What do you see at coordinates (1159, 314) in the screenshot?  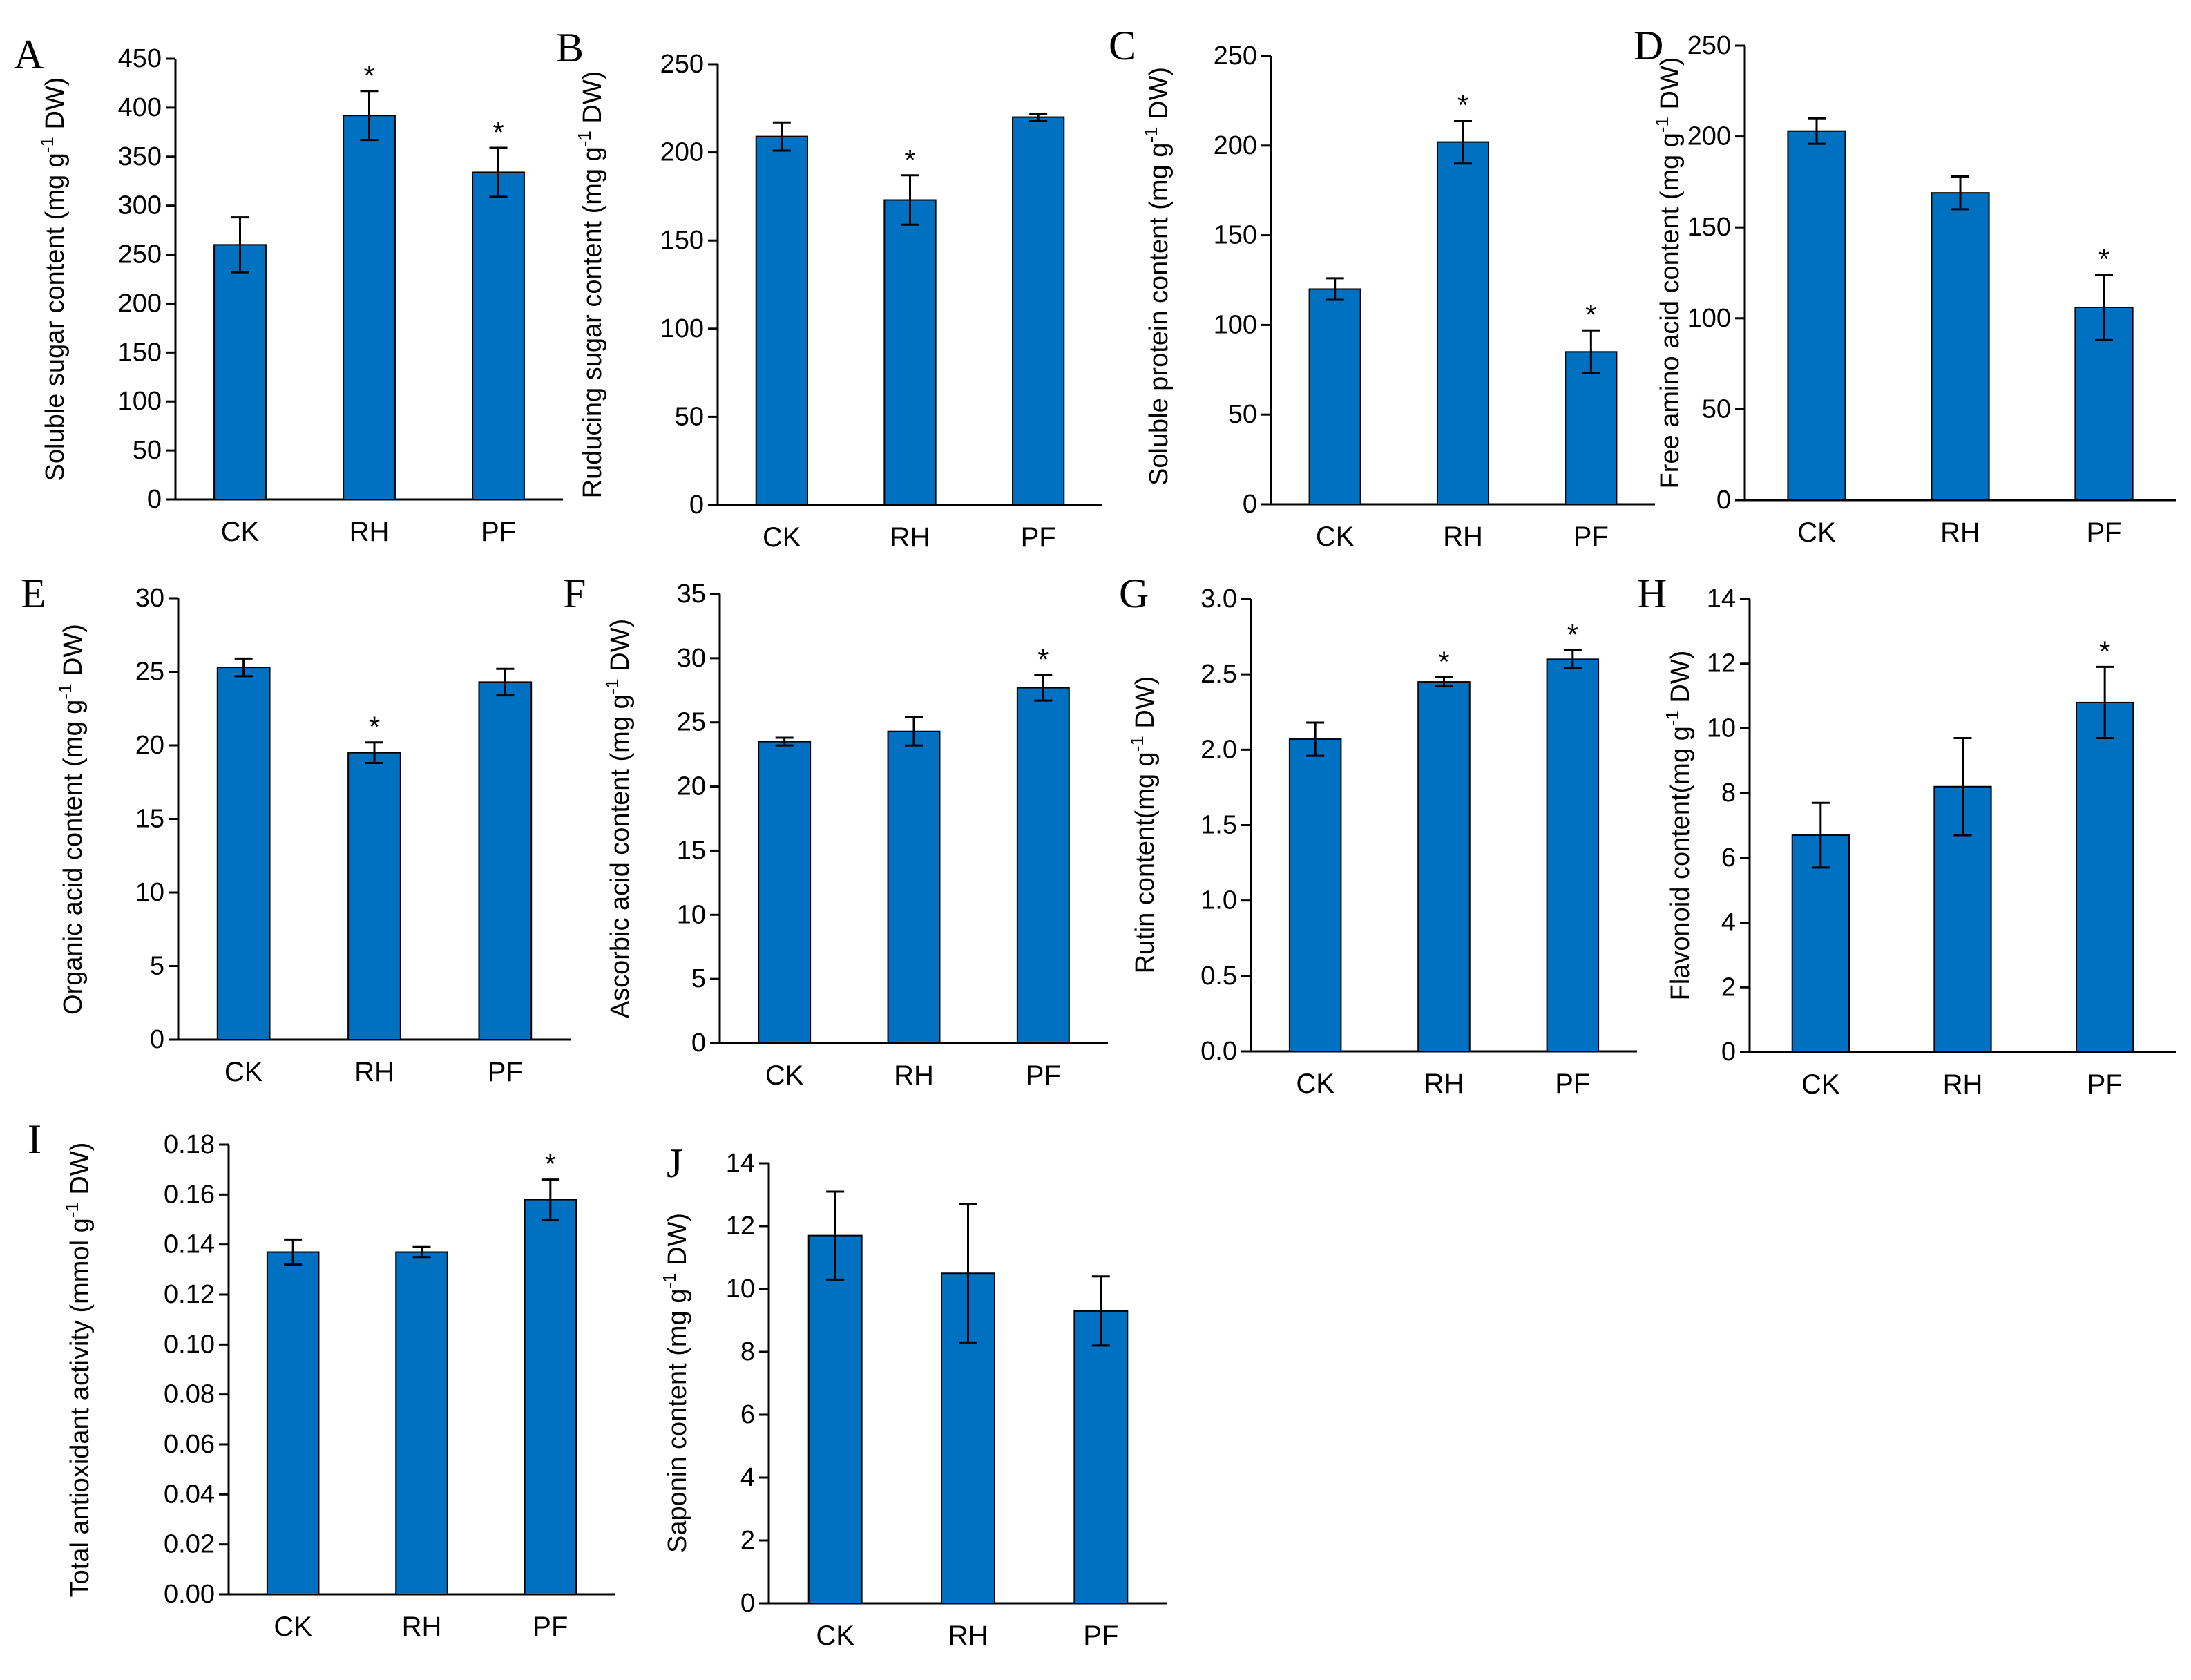 I see `y-axis-title-main: Soluble protein content (mg g` at bounding box center [1159, 314].